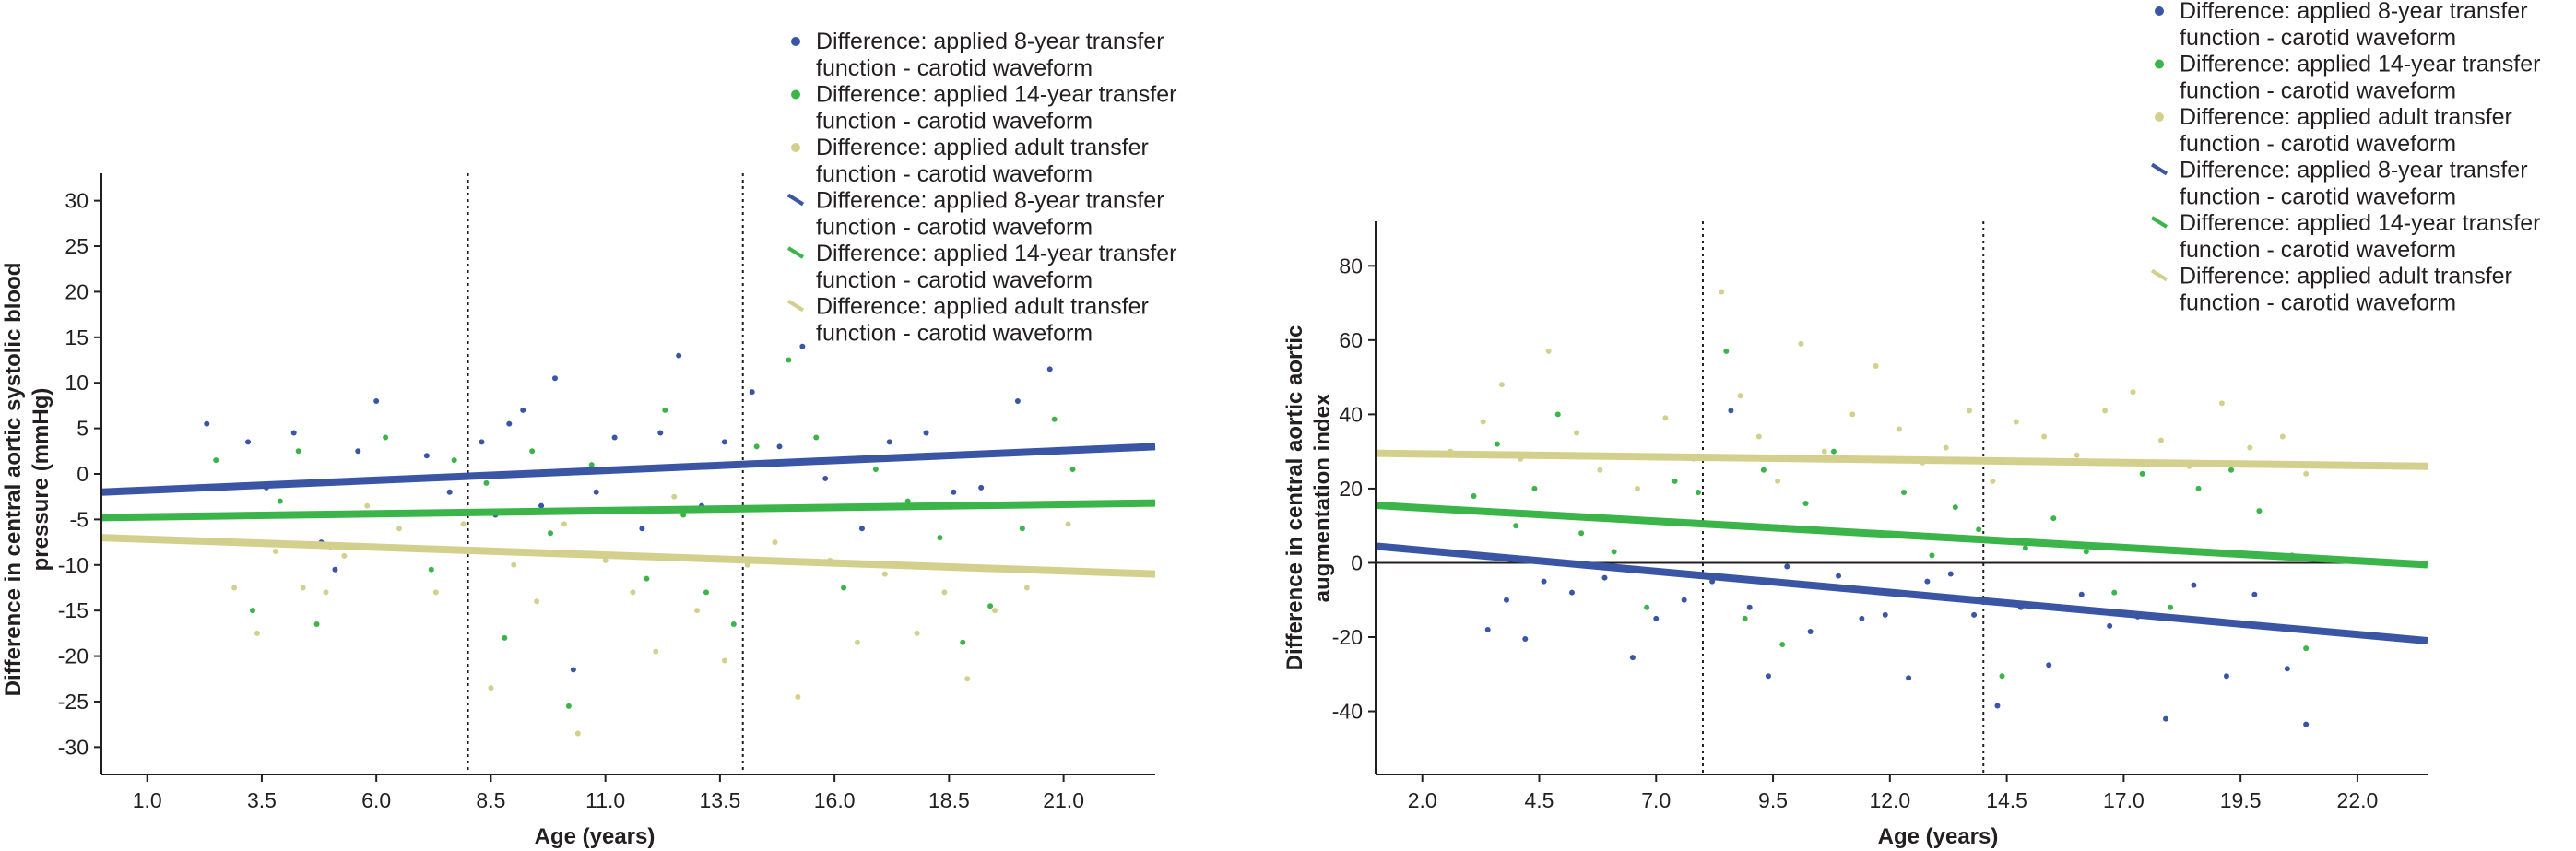 This screenshot has width=2576, height=851. Describe the element at coordinates (1422, 800) in the screenshot. I see `right-x-tick-label: 2.0` at that location.